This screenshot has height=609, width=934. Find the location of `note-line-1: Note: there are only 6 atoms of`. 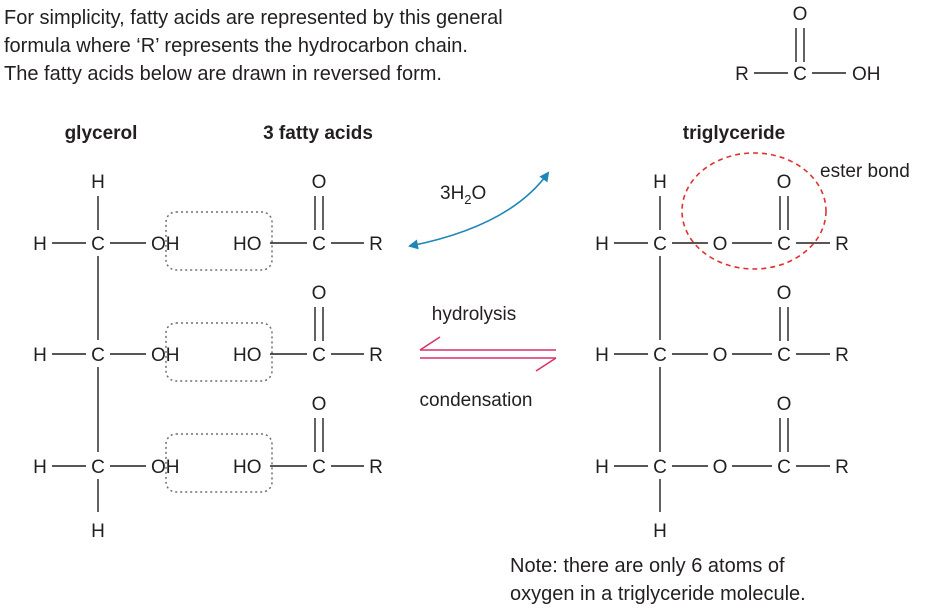

note-line-1: Note: there are only 6 atoms of is located at coordinates (647, 566).